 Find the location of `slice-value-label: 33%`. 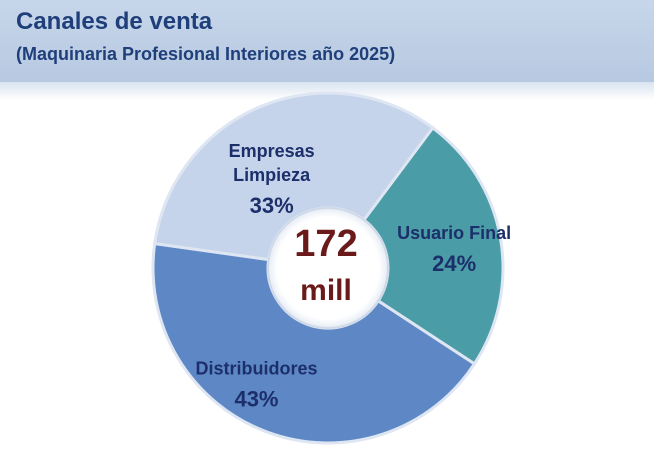

slice-value-label: 33% is located at coordinates (272, 205).